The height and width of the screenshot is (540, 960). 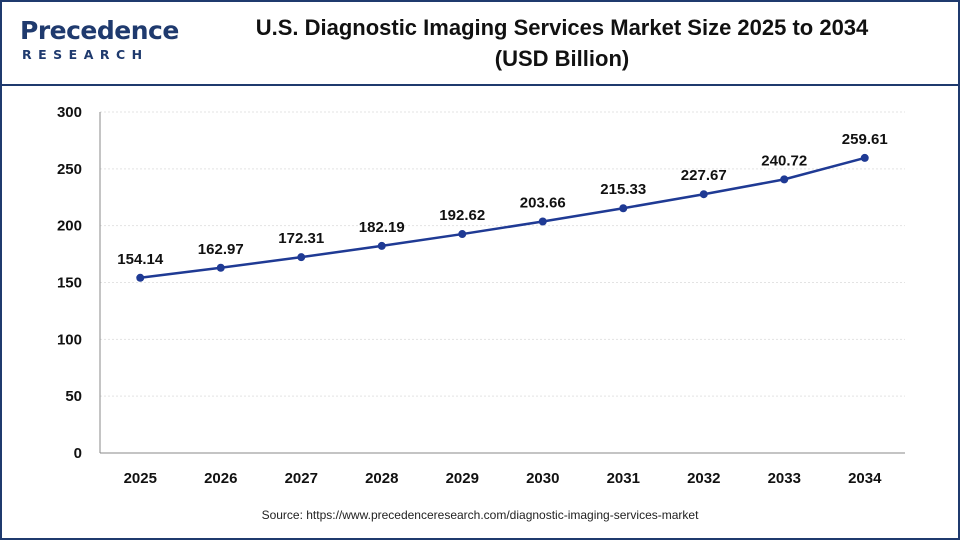 I want to click on y-tick-label: 100, so click(x=69, y=339).